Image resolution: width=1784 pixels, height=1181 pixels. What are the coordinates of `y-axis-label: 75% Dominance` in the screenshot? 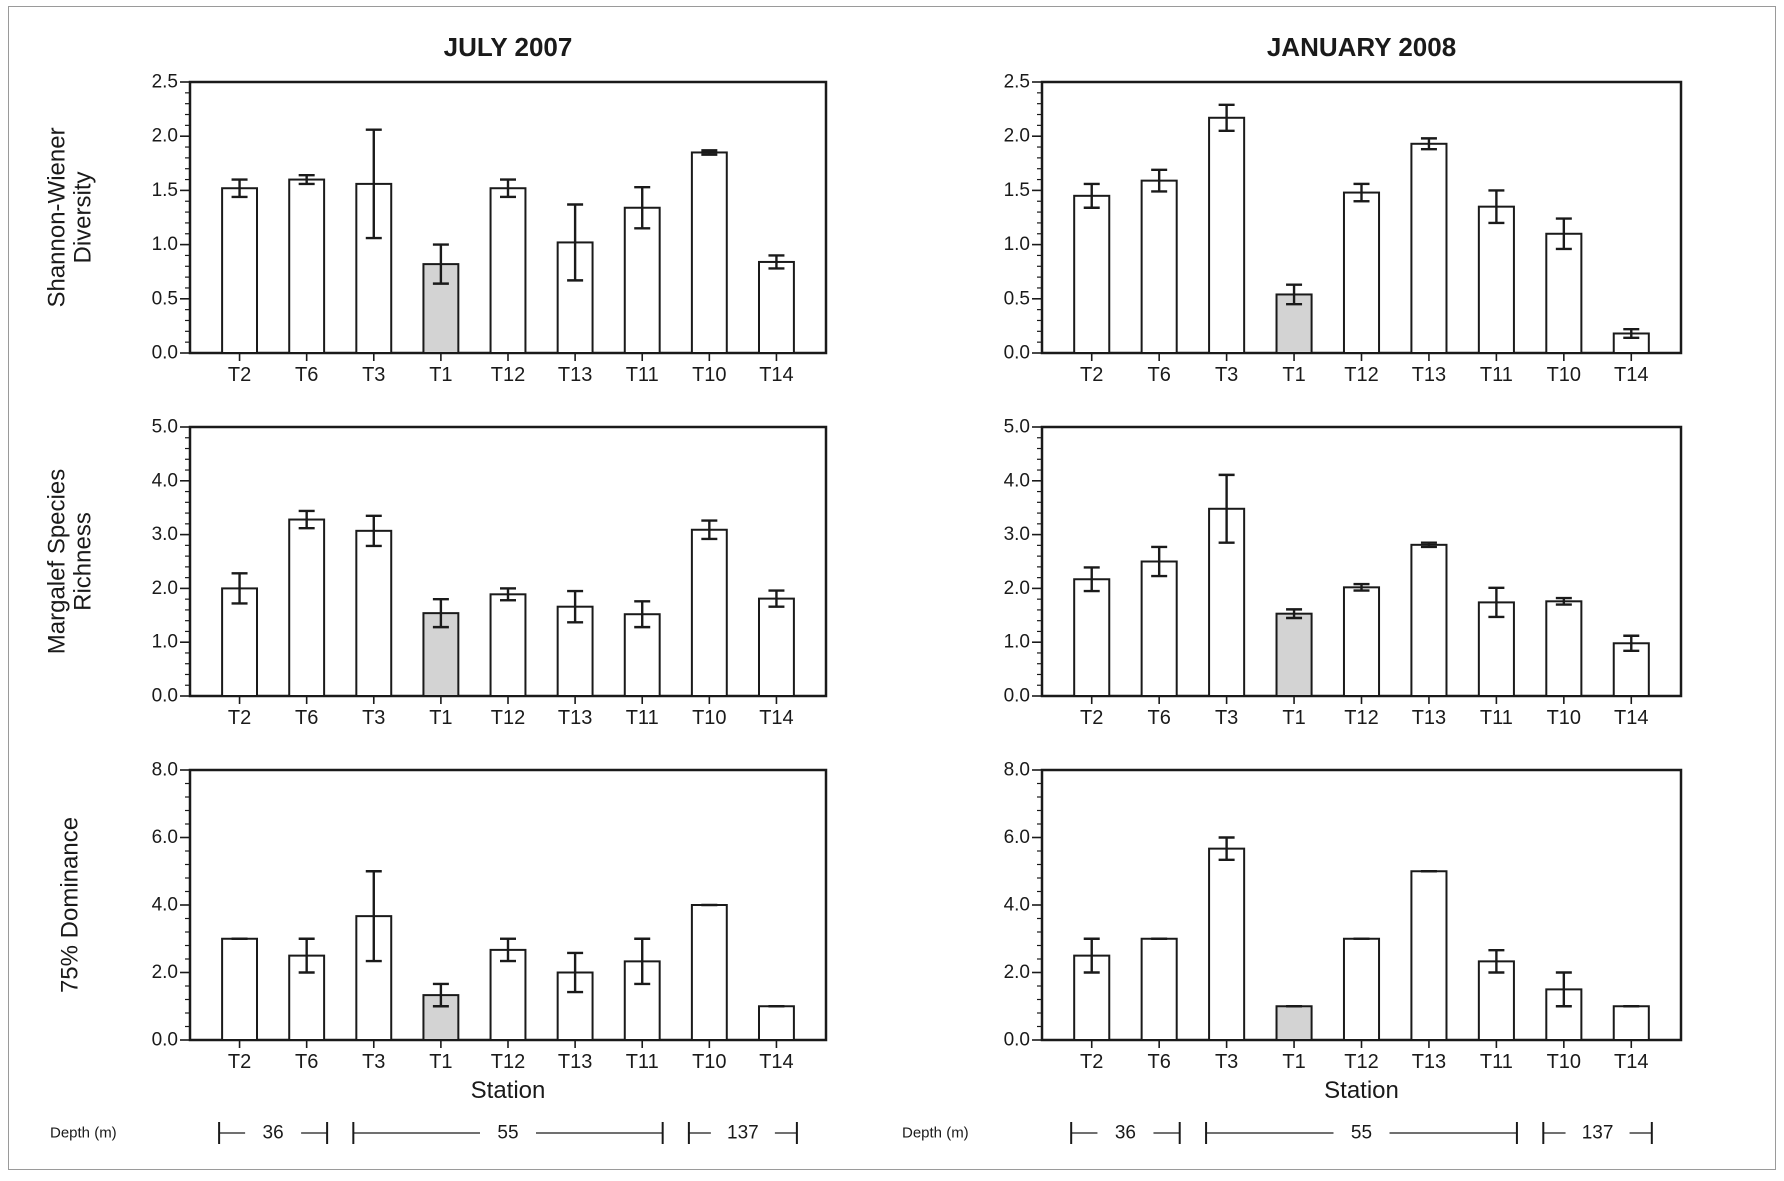 It's located at (70, 905).